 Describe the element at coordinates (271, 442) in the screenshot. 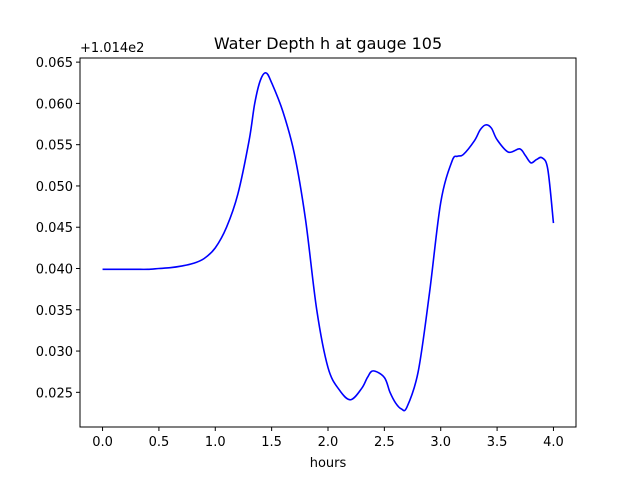

I see `x-tick-label: 1.5` at that location.